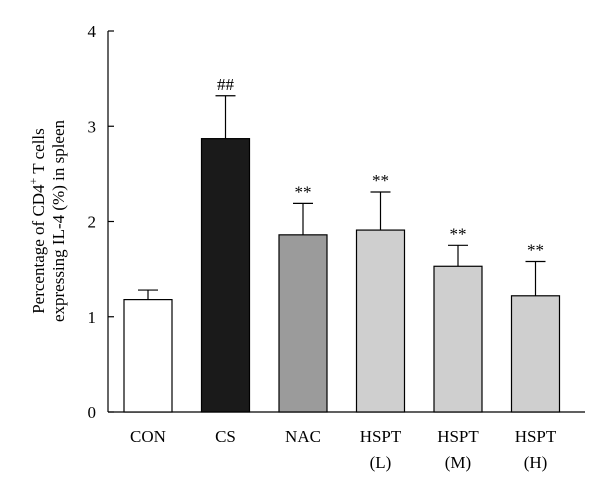 This screenshot has height=491, width=600. I want to click on y-ticks: 0 1 2 3 4, so click(101, 222).